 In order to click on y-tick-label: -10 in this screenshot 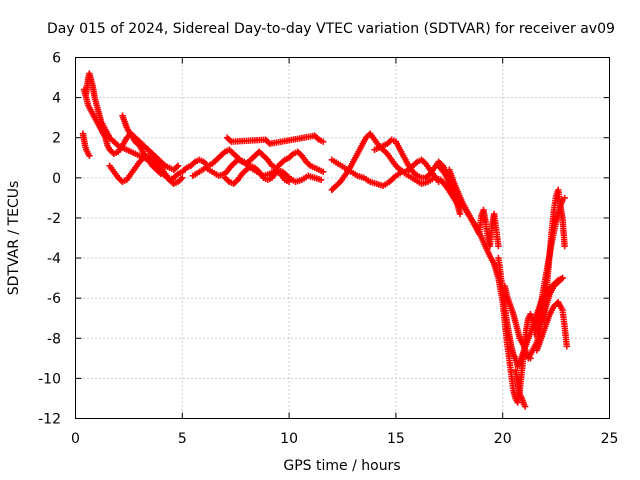, I will do `click(49, 379)`.